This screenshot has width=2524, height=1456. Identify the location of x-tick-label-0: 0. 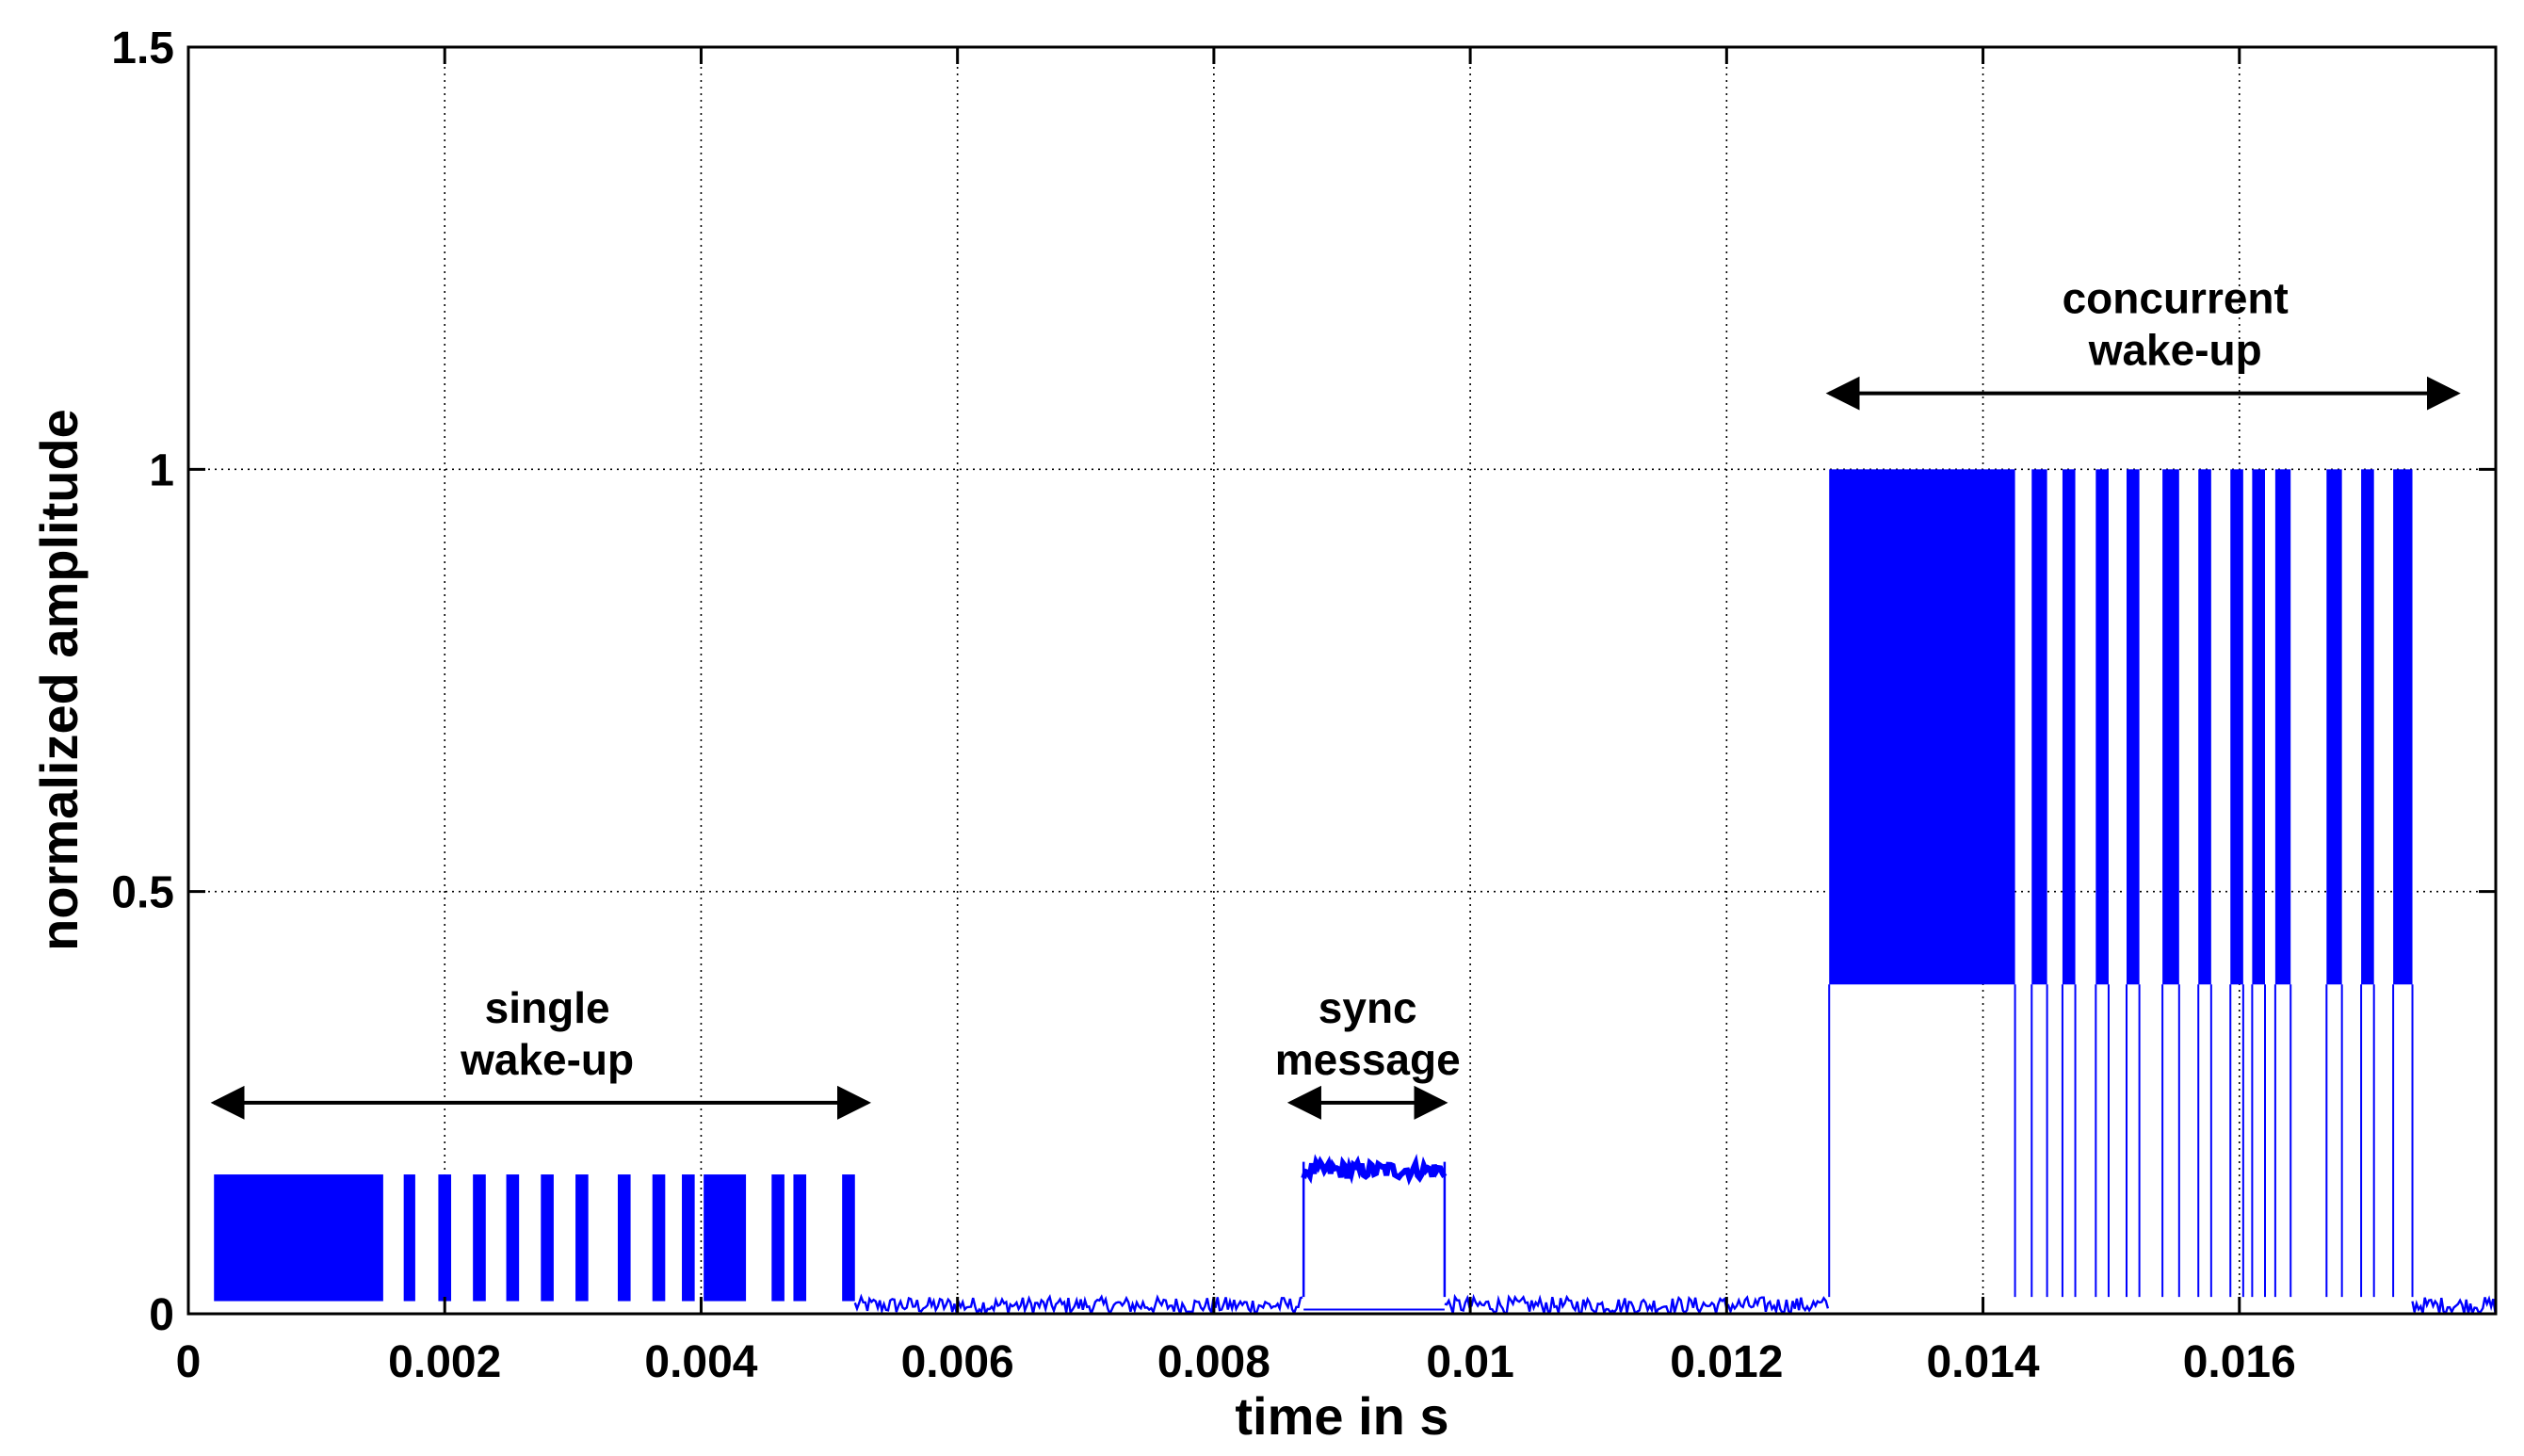
(189, 1362).